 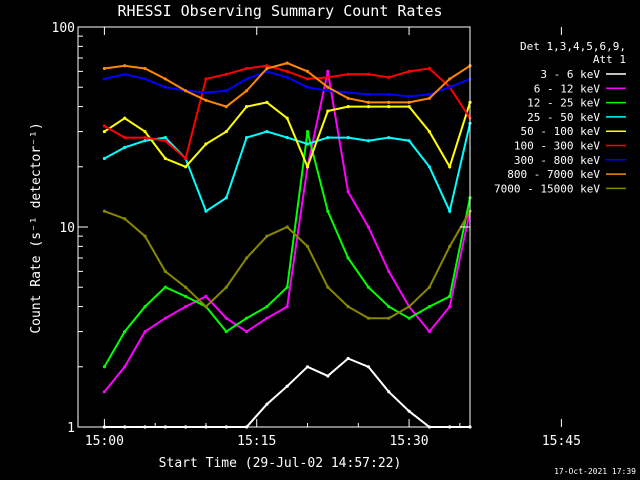 What do you see at coordinates (63, 28) in the screenshot?
I see `y-tick-label: 100` at bounding box center [63, 28].